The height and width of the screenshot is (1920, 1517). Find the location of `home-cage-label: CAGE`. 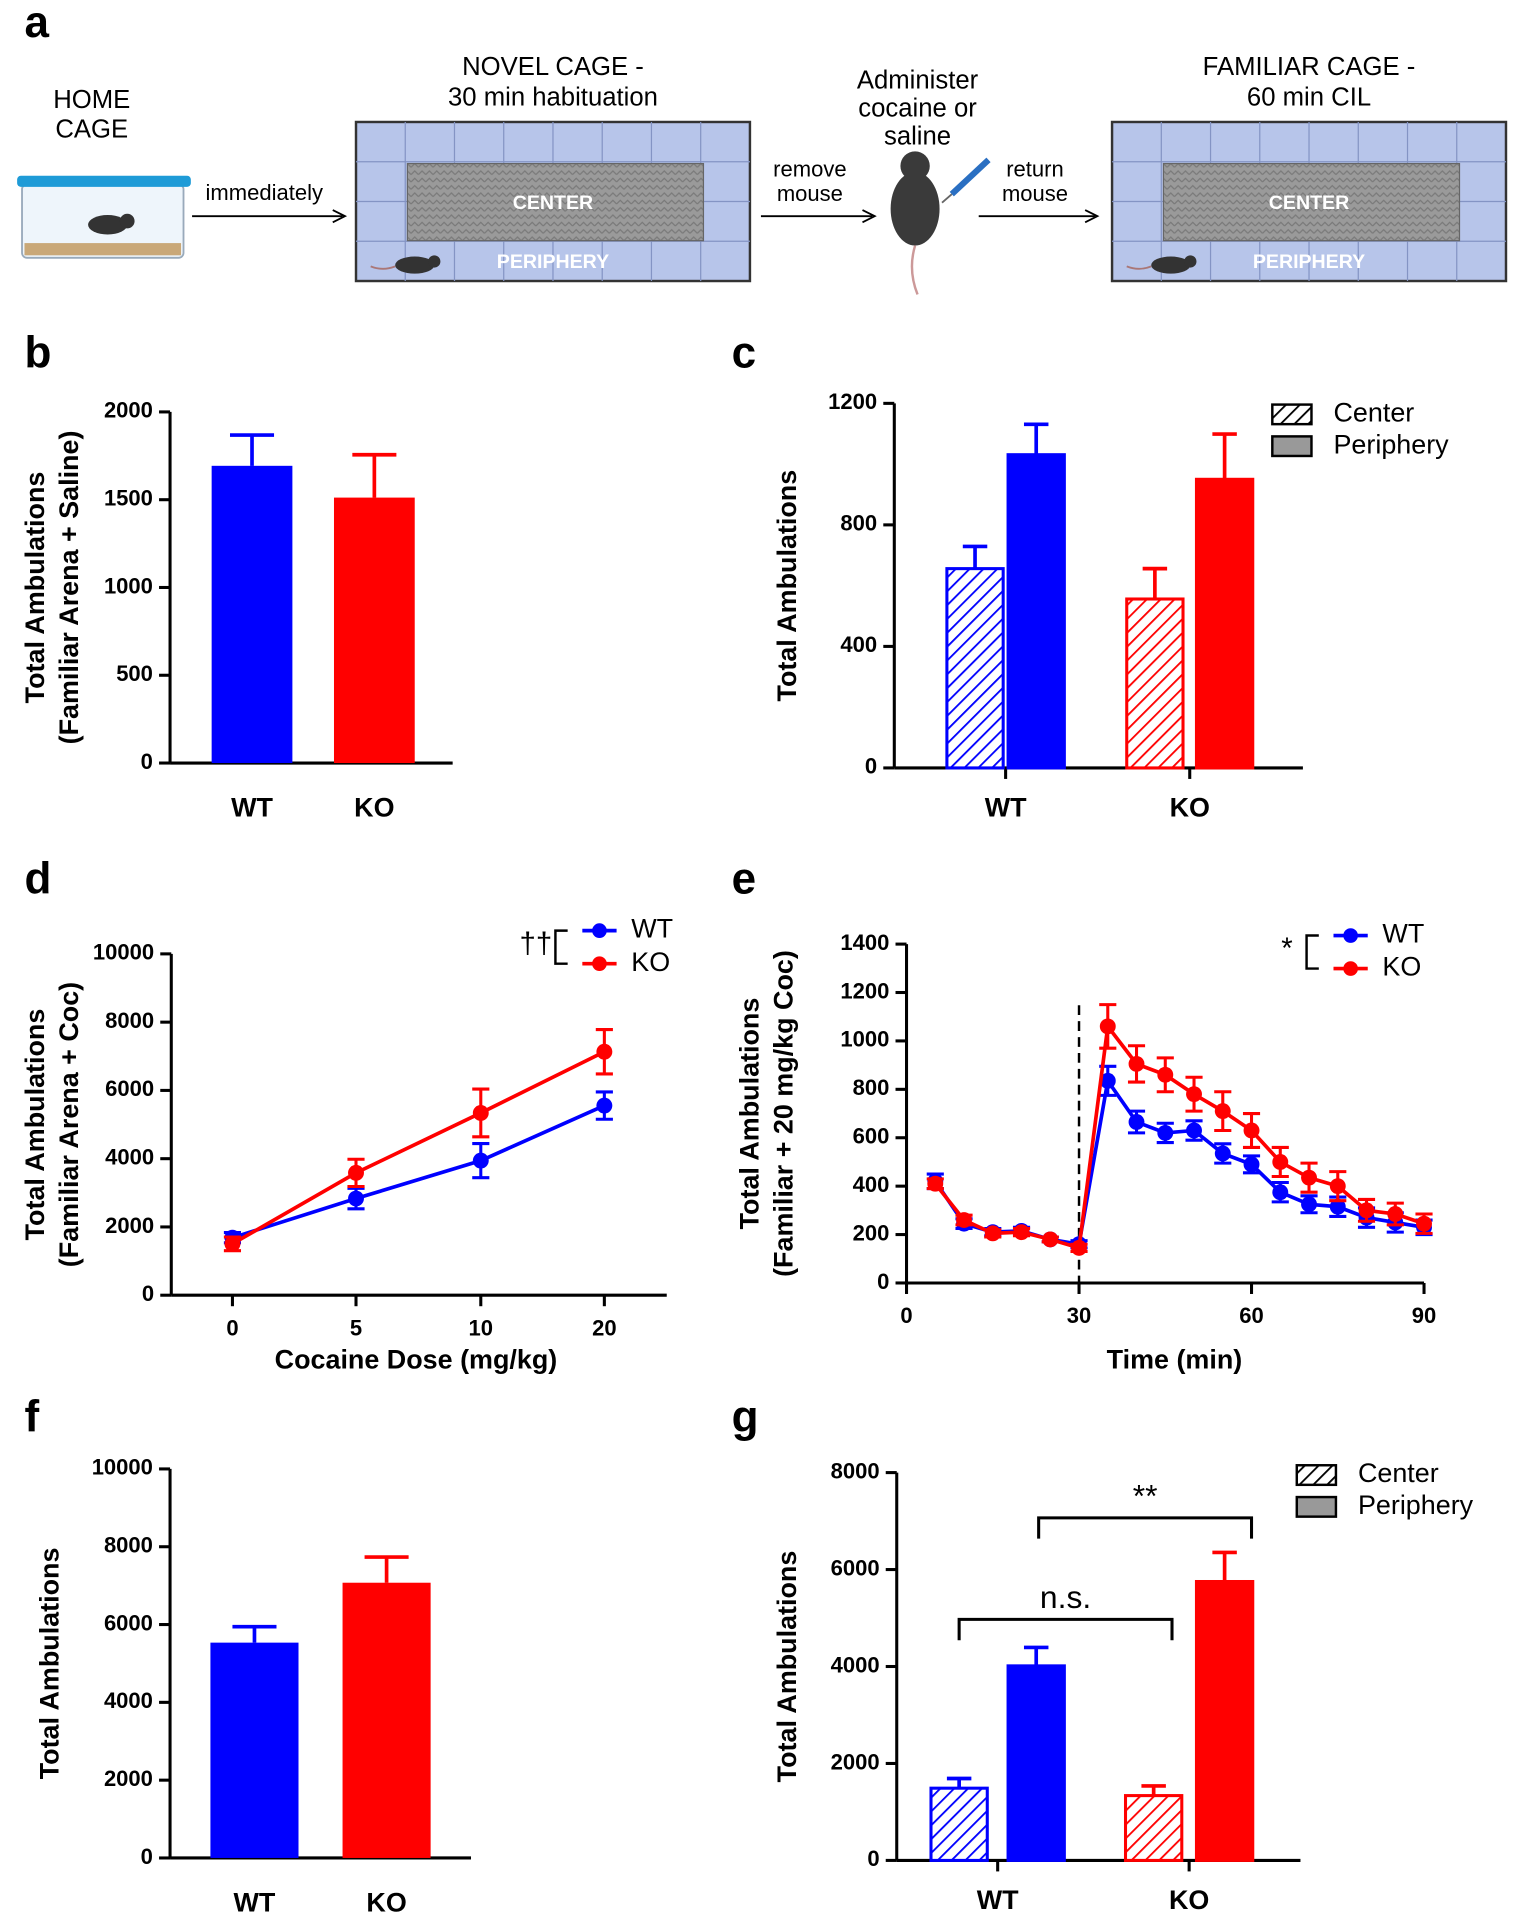

home-cage-label: CAGE is located at coordinates (91, 129).